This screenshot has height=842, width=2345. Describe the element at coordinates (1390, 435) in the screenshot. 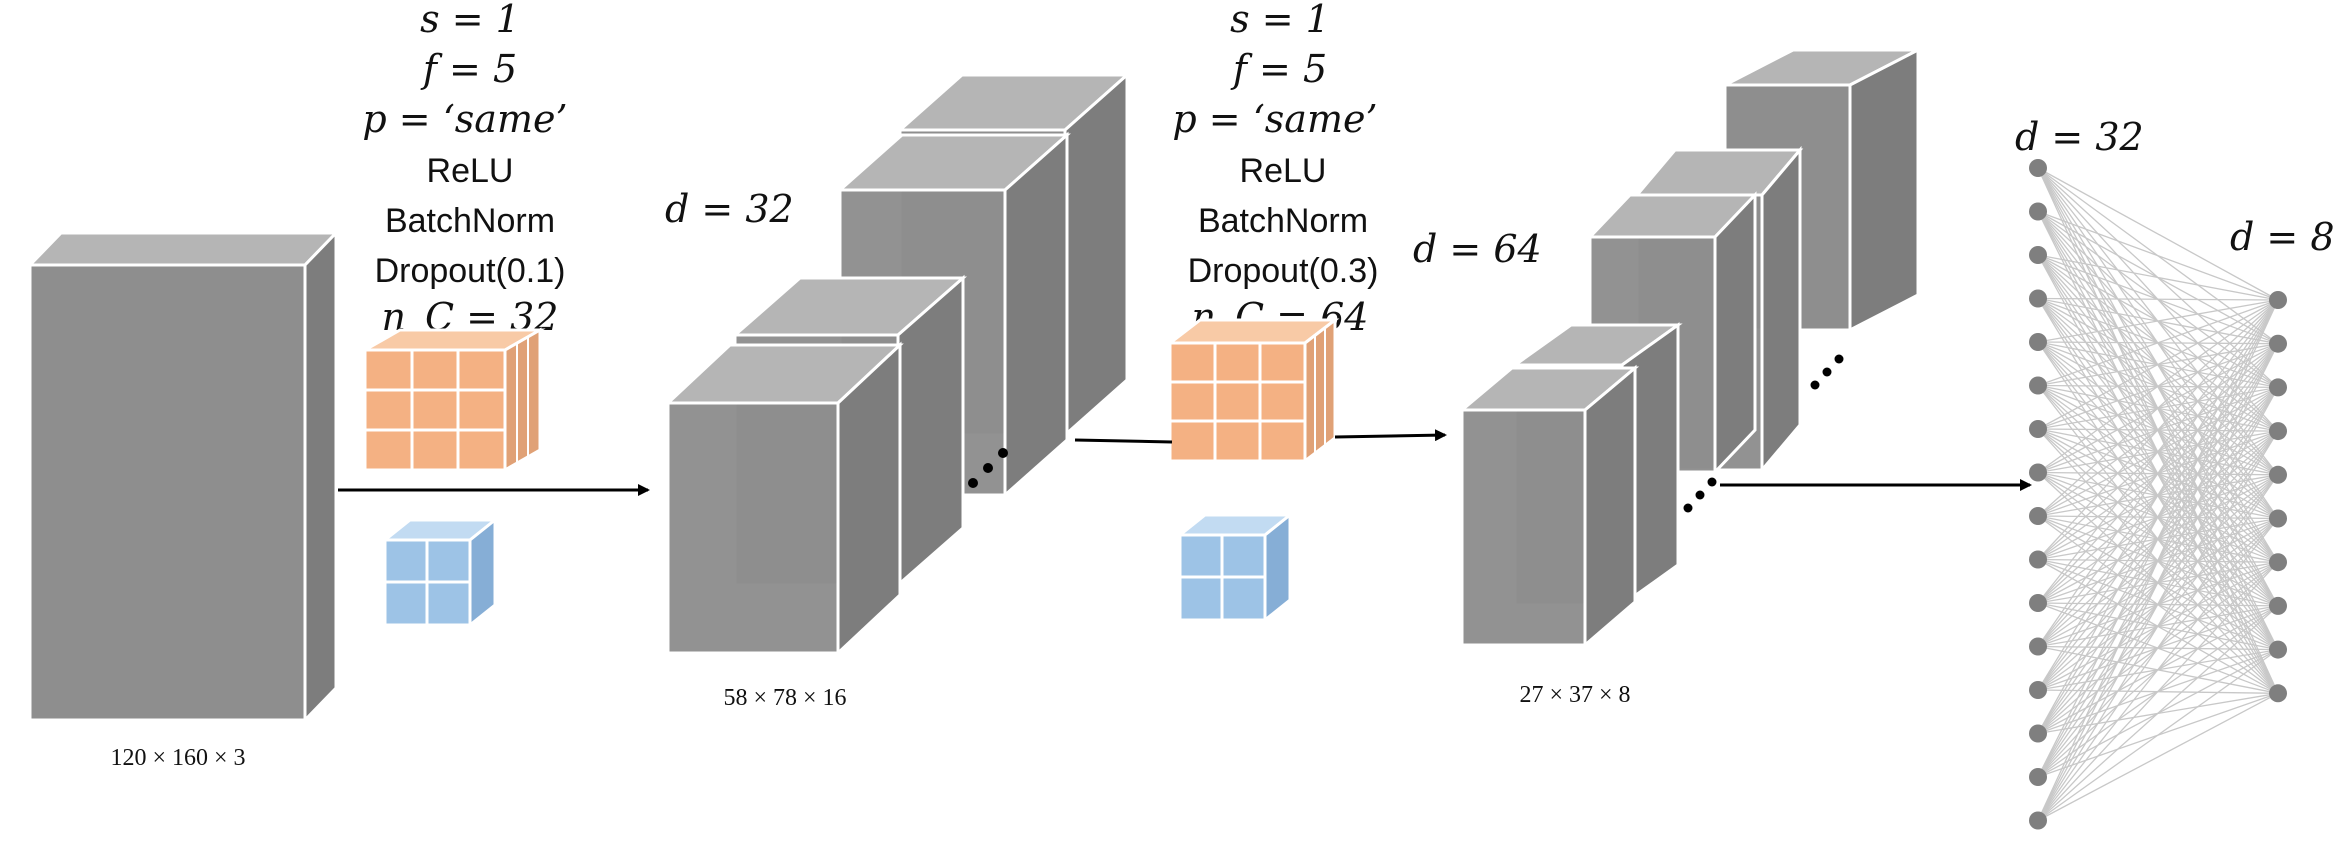

I see `arrow-to-block2` at that location.